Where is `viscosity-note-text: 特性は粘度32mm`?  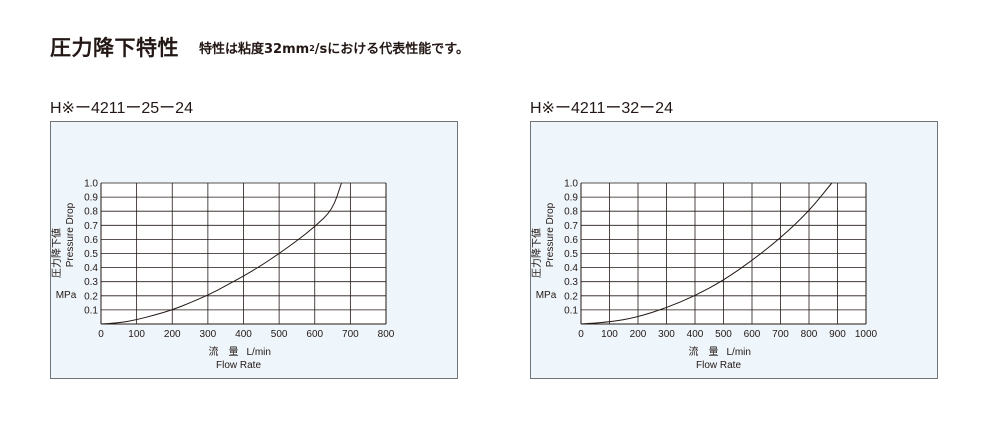
viscosity-note-text: 特性は粘度32mm is located at coordinates (254, 49).